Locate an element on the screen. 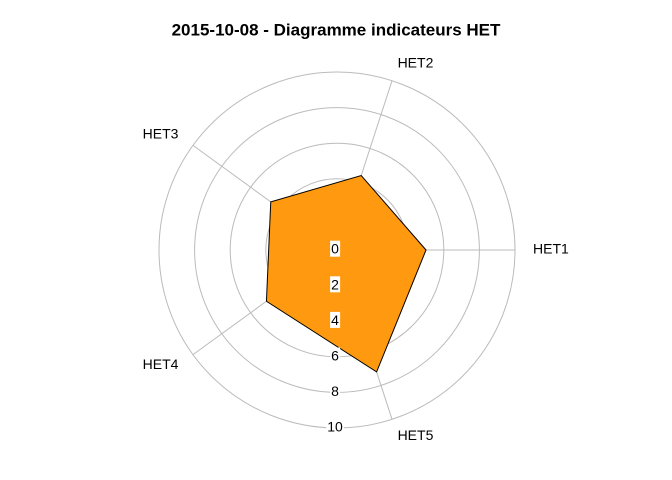 The width and height of the screenshot is (672, 480). r-tick-label: 8 is located at coordinates (335, 391).